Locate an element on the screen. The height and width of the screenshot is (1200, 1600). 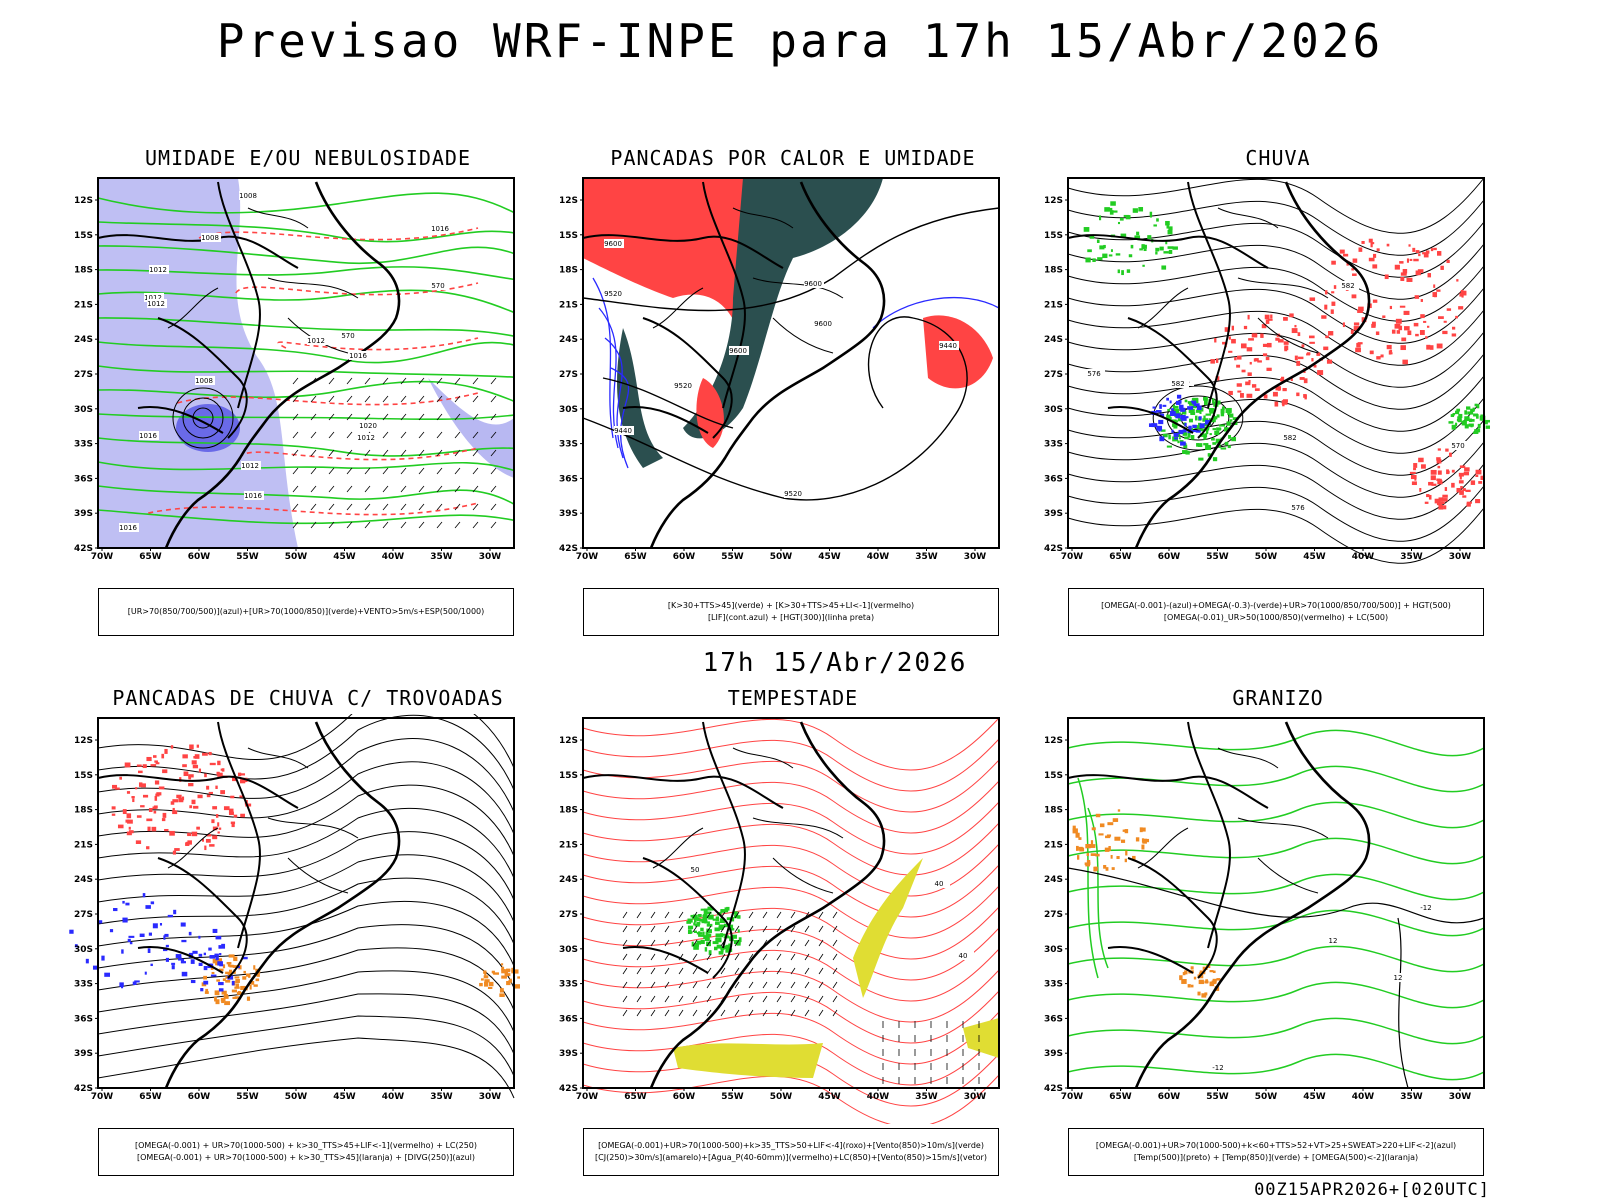
lat-tick-label: 24S is located at coordinates (1053, 880).